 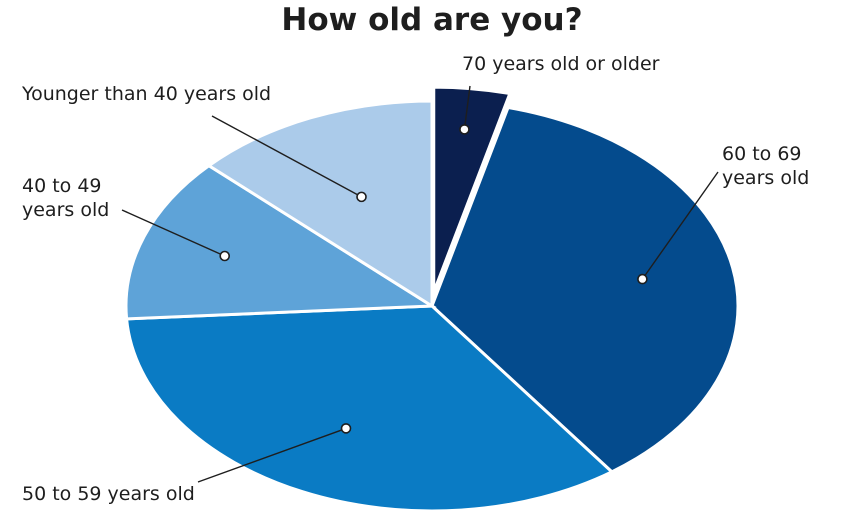 What do you see at coordinates (65, 198) in the screenshot?
I see `slice-label-4: 40 to 49 years old` at bounding box center [65, 198].